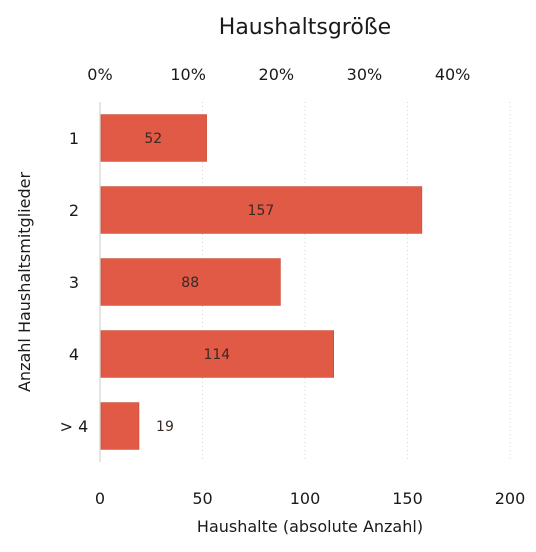 The height and width of the screenshot is (552, 536). Describe the element at coordinates (510, 498) in the screenshot. I see `bottom-tick-label: 200` at that location.